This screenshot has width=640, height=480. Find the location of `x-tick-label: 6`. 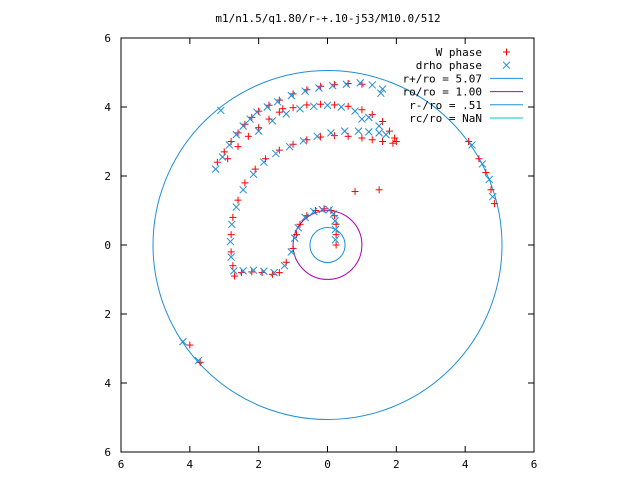

x-tick-label: 6 is located at coordinates (534, 464).